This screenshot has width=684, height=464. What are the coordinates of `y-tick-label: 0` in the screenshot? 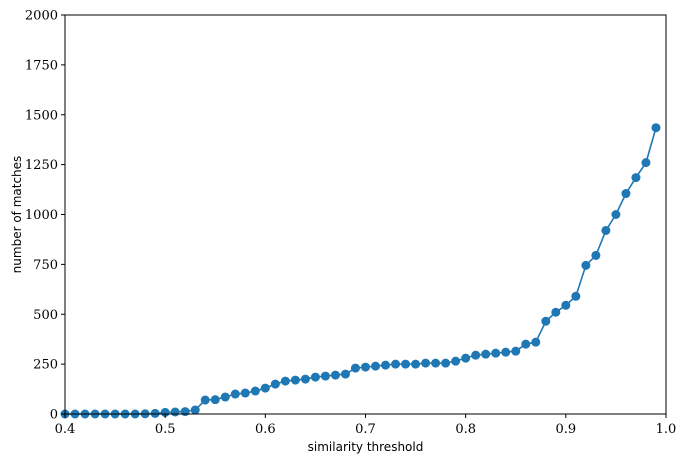 It's located at (54, 415).